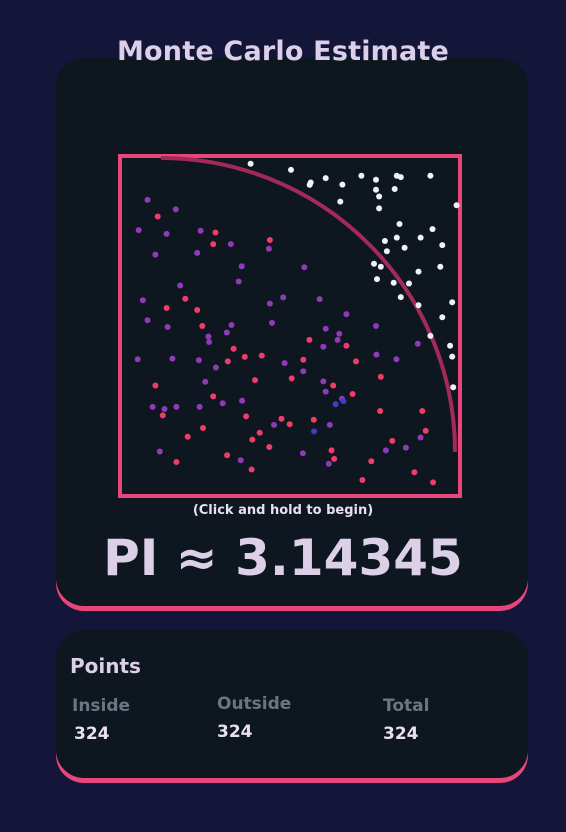  I want to click on hint-text: (Click and hold to begin), so click(283, 510).